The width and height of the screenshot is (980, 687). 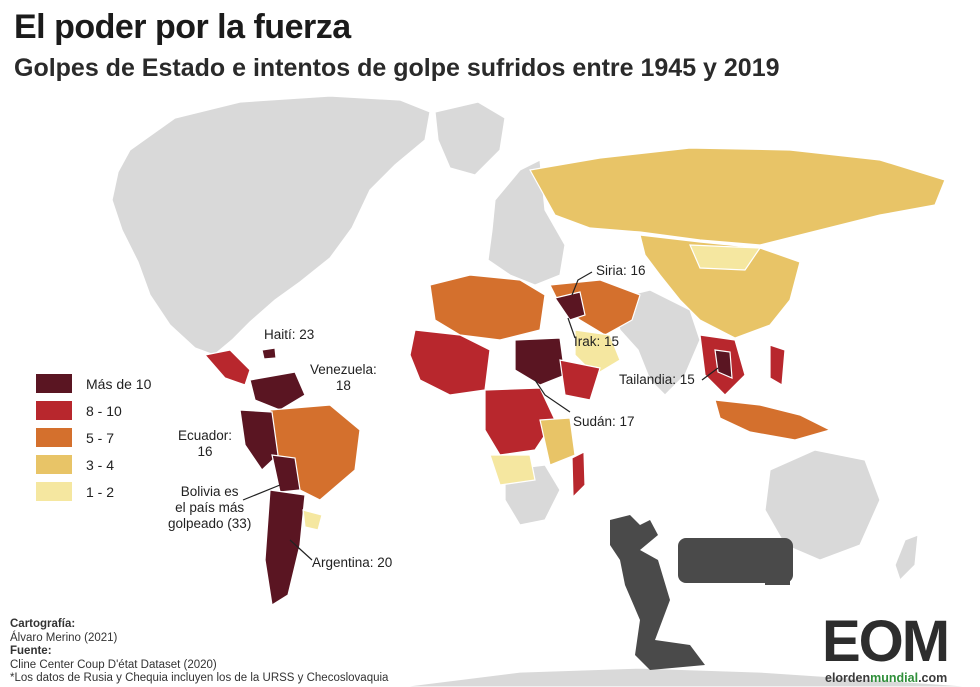 What do you see at coordinates (289, 334) in the screenshot?
I see `annotation-haiti: Haití: 23` at bounding box center [289, 334].